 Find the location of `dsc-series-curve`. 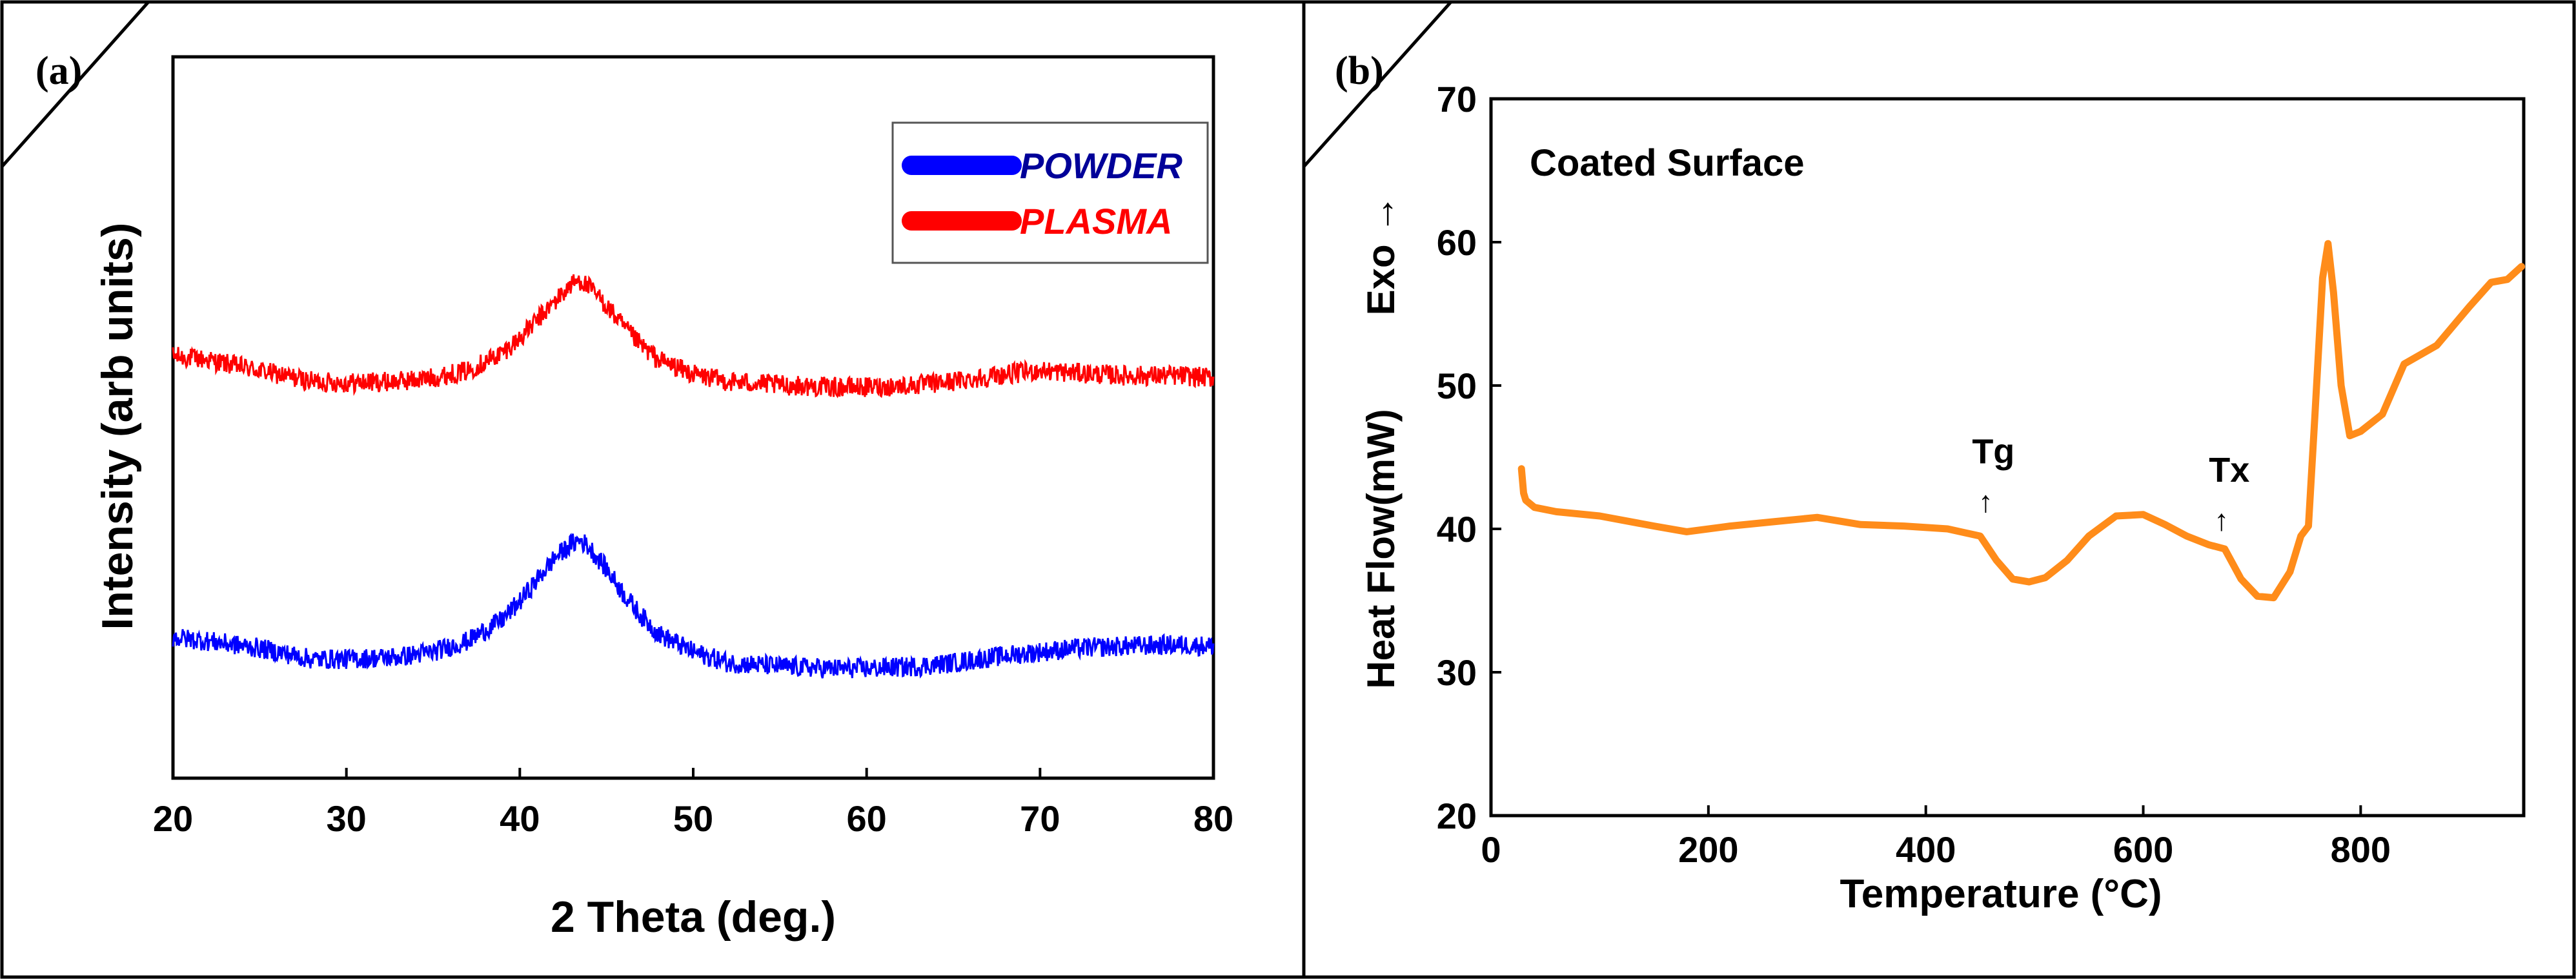

dsc-series-curve is located at coordinates (2021, 421).